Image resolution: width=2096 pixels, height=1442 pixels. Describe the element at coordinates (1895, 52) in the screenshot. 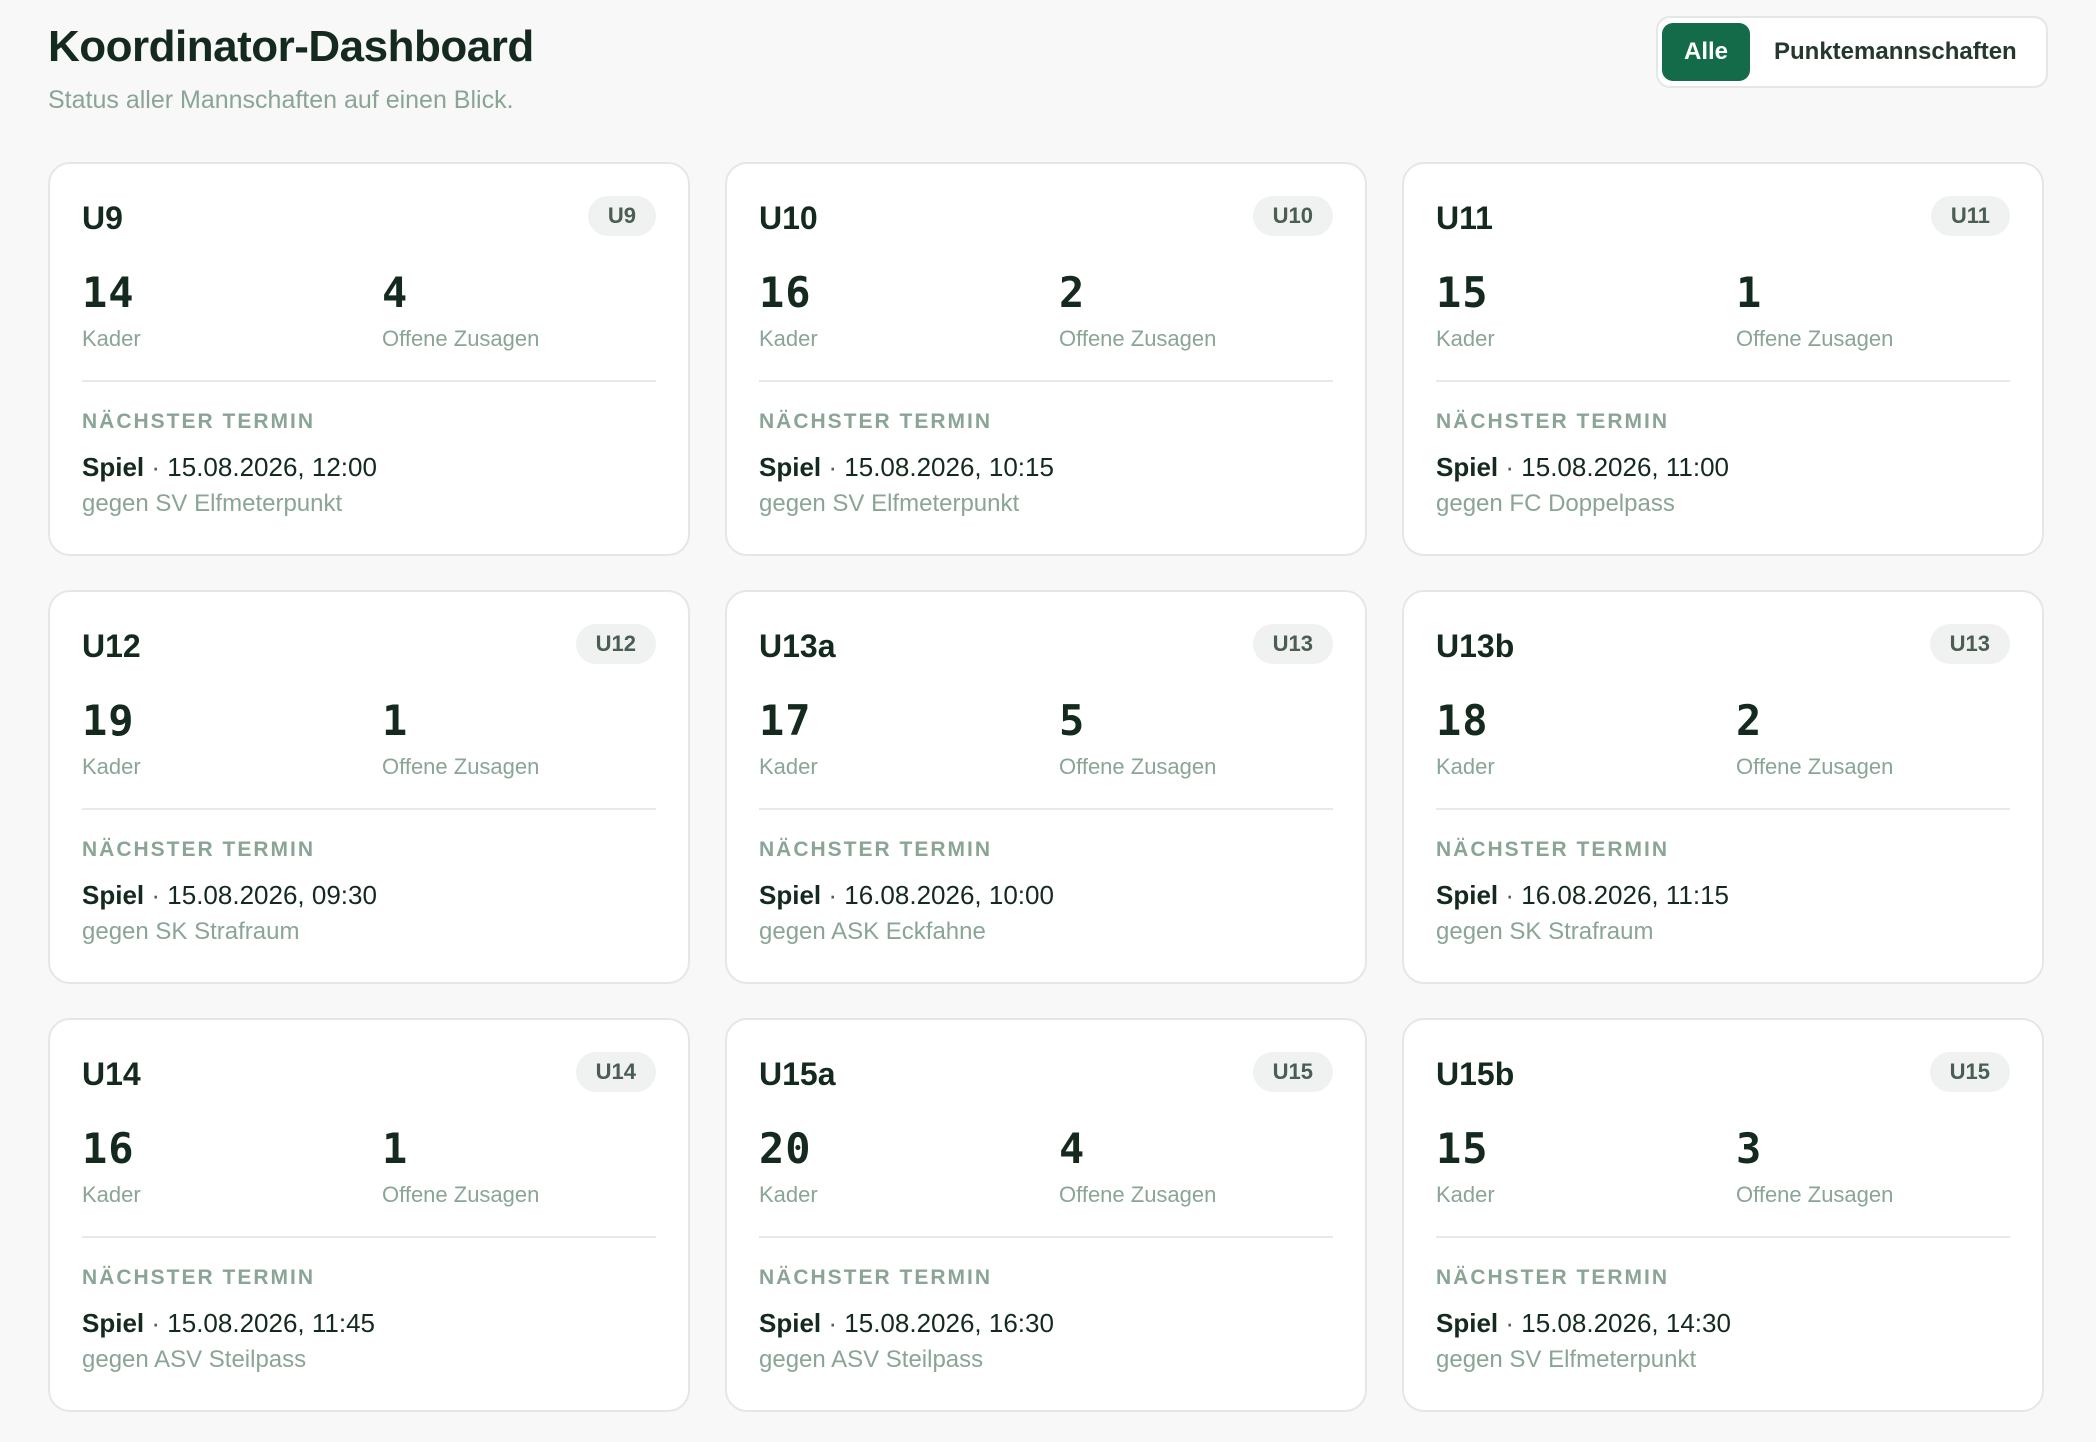

I see `filter-league-teams-button: Punktemannschaften` at that location.